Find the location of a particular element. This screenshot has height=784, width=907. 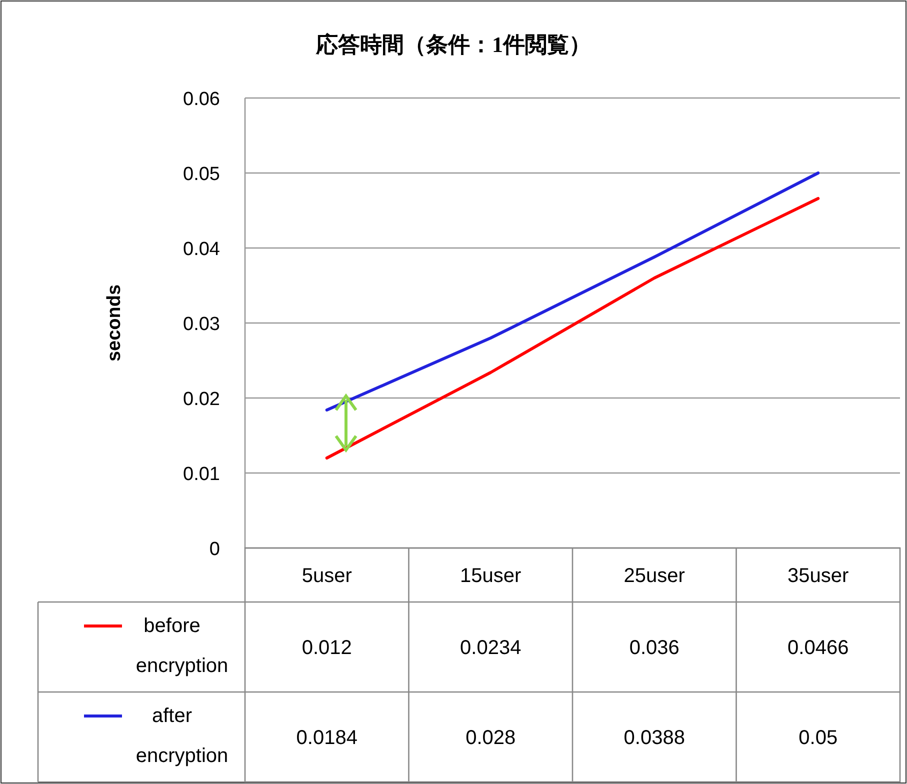

y-tick-label: 0.05 is located at coordinates (201, 174).